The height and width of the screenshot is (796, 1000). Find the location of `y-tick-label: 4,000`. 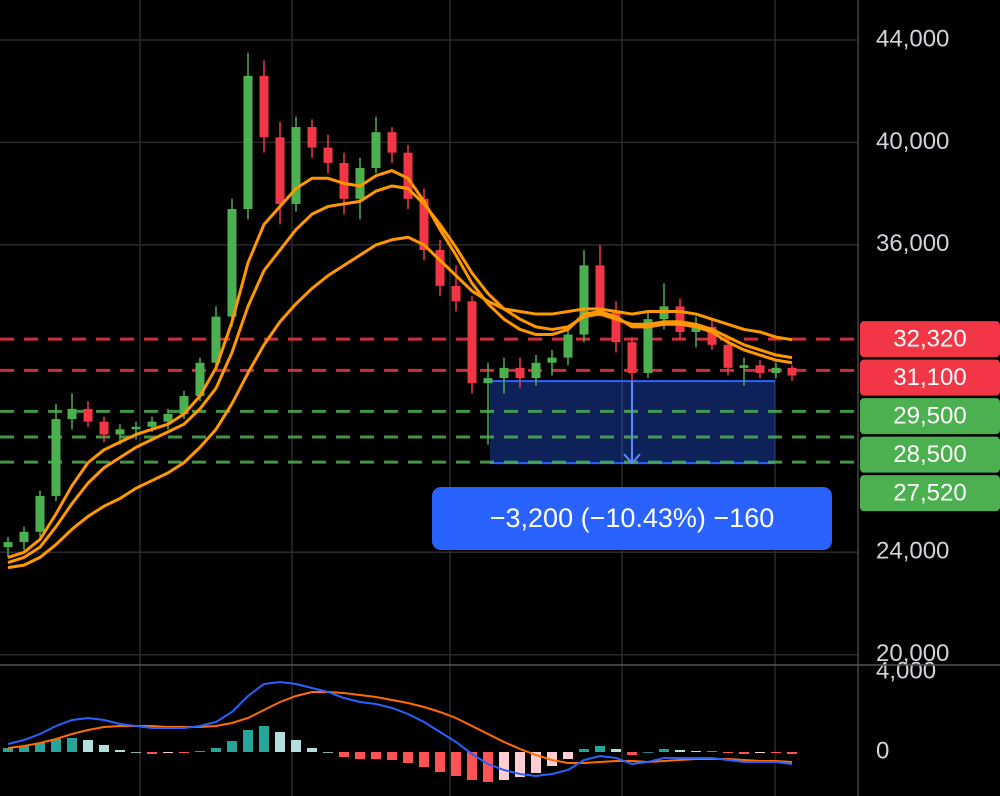

y-tick-label: 4,000 is located at coordinates (906, 670).